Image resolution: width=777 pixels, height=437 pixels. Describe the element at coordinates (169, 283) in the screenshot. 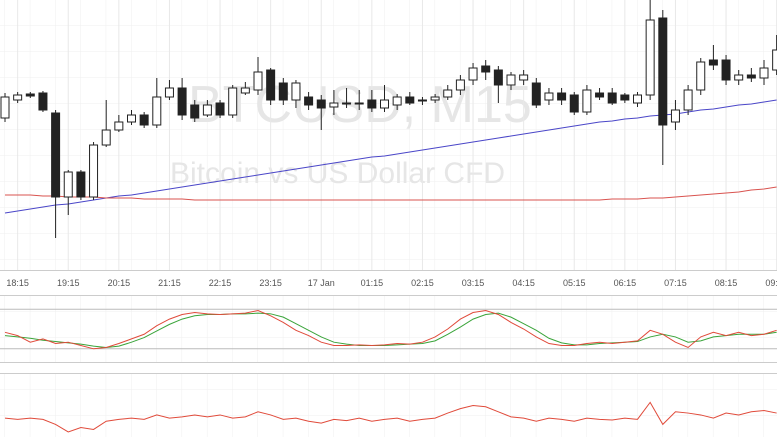

I see `x-tick-label: 21:15` at that location.